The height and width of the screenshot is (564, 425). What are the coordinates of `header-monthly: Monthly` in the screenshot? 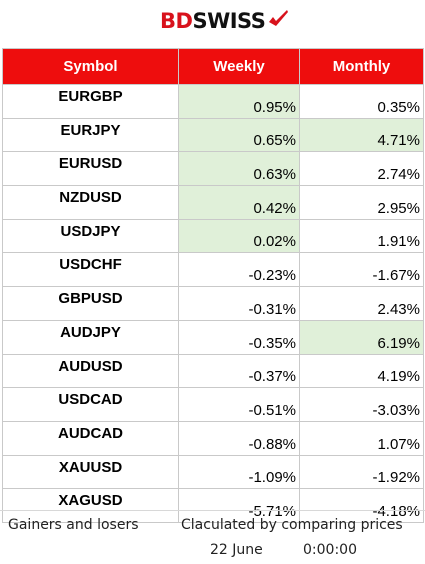 It's located at (361, 66).